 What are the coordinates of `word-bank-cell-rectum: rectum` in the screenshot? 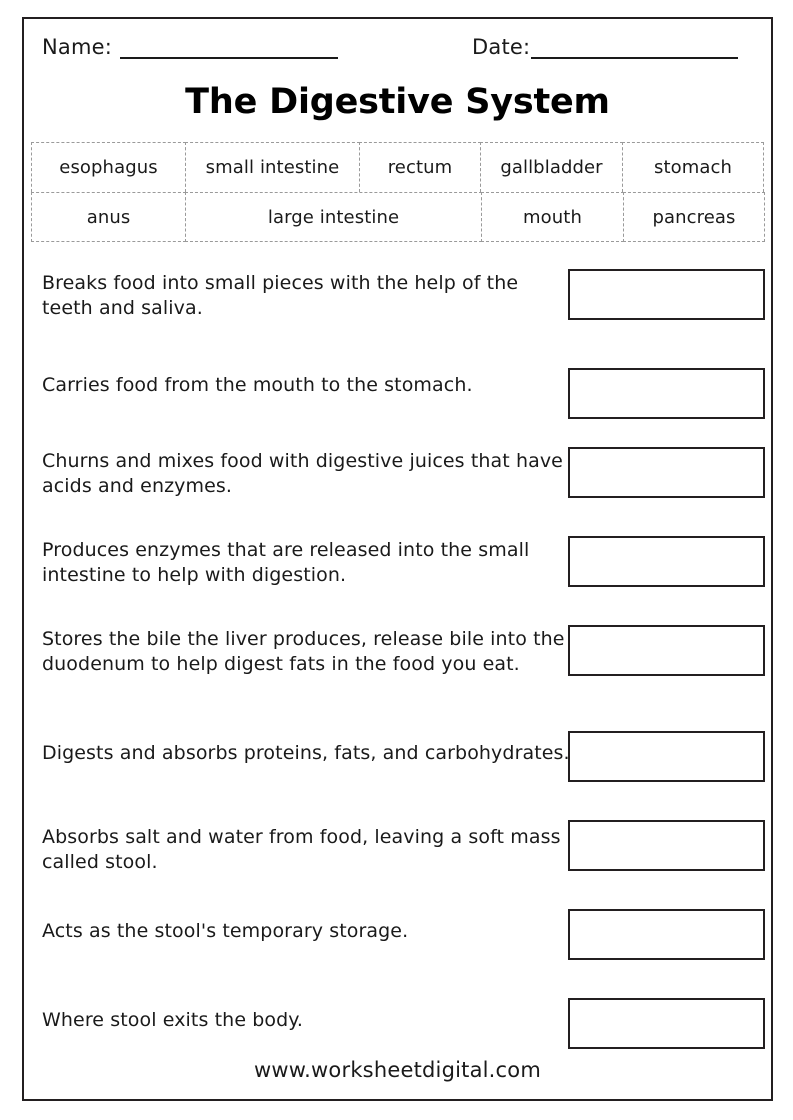 It's located at (420, 167).